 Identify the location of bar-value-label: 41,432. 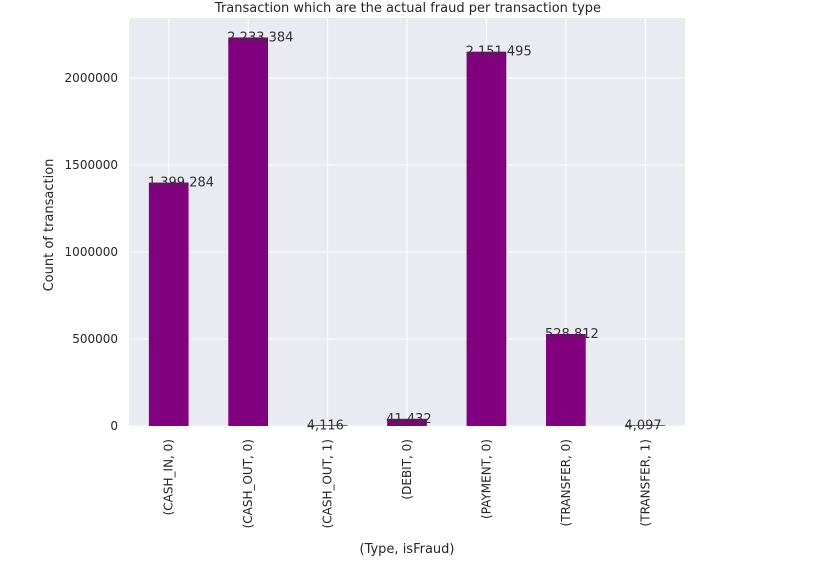
(409, 419).